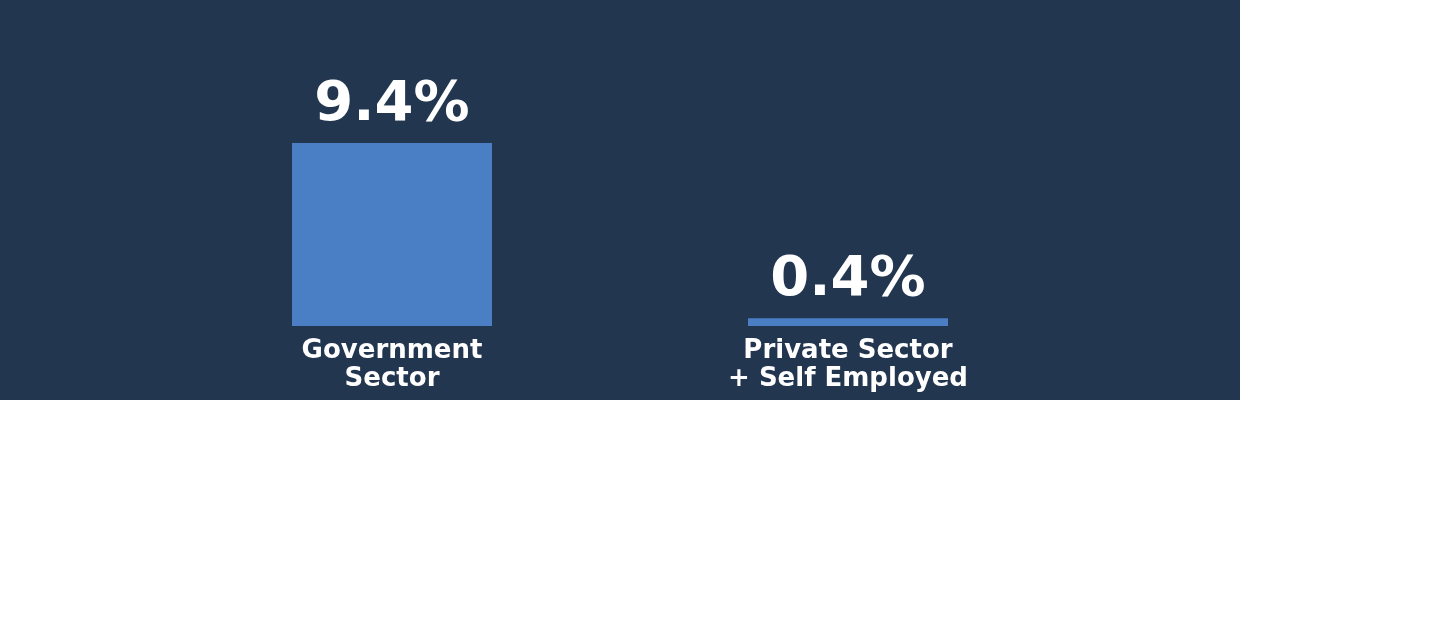 The image size is (1438, 621). What do you see at coordinates (848, 276) in the screenshot?
I see `data-label: 0.4%` at bounding box center [848, 276].